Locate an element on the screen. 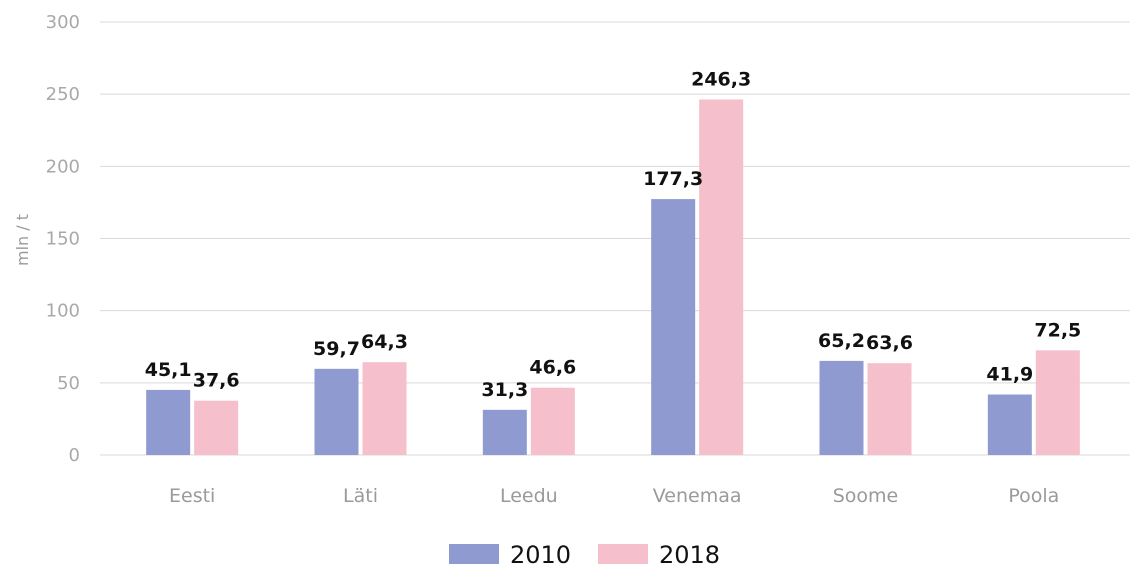  category-label: Leedu is located at coordinates (529, 496).